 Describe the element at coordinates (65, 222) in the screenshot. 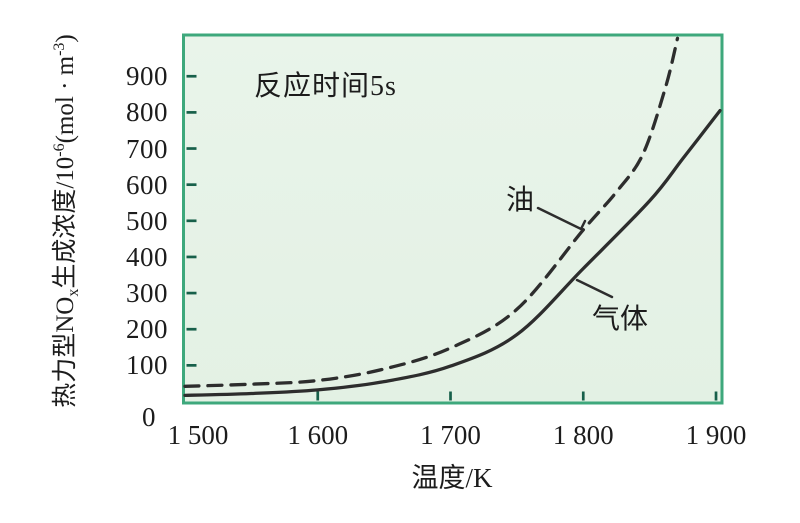

I see `y-axis-title-text: 生成浓度/10` at that location.